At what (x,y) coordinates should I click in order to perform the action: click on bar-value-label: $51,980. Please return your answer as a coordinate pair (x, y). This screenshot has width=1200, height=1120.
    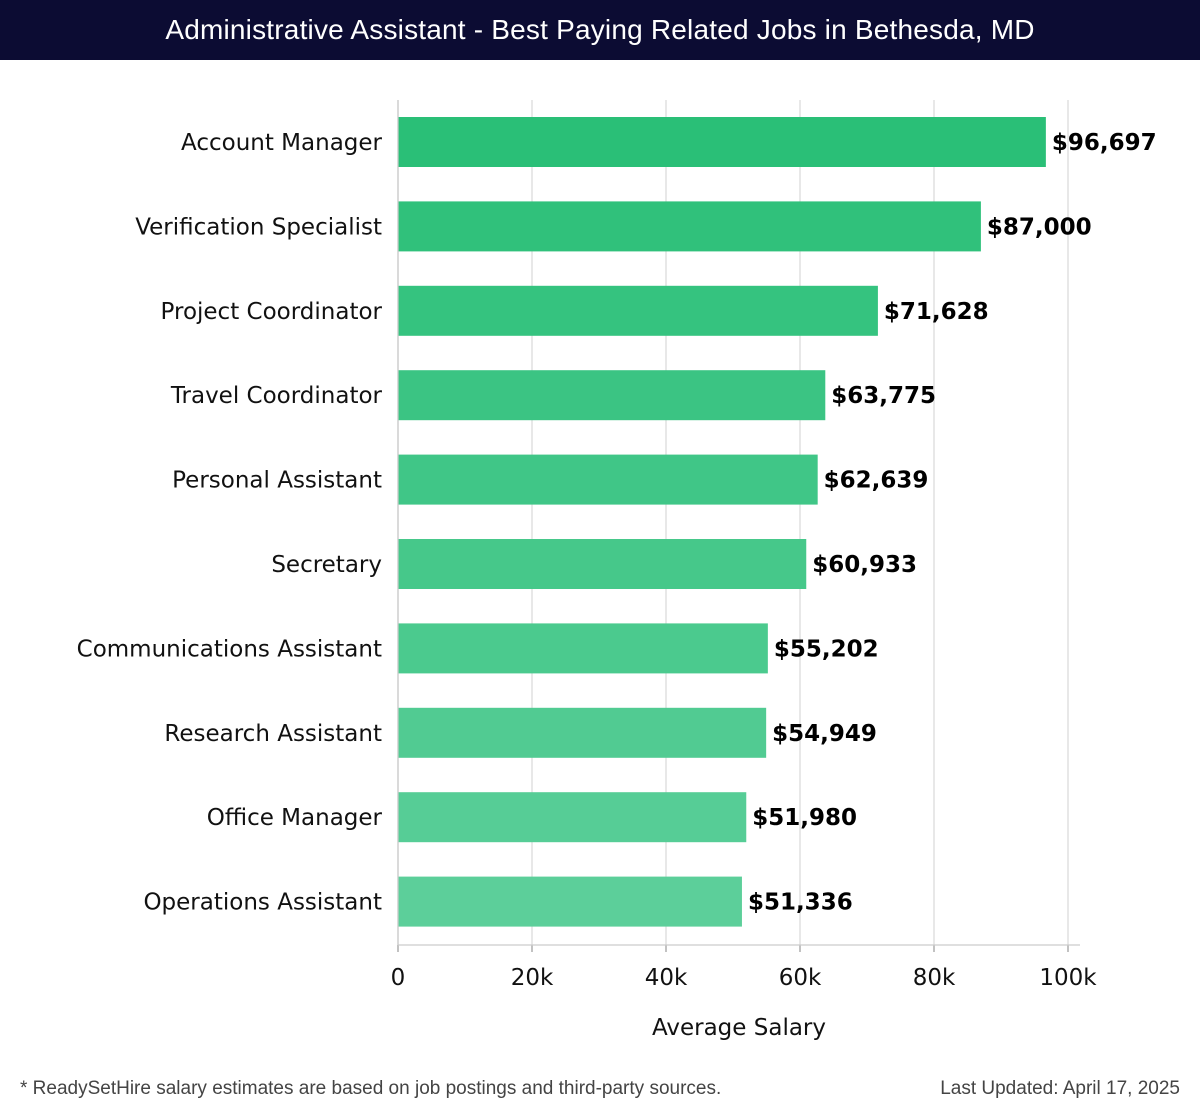
    Looking at the image, I should click on (804, 818).